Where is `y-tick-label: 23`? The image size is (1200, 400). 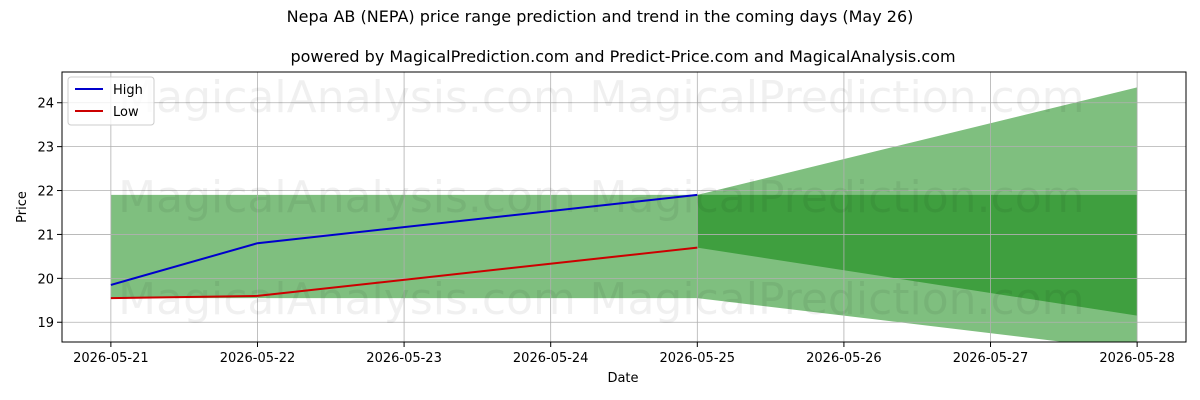
y-tick-label: 23 is located at coordinates (45, 148).